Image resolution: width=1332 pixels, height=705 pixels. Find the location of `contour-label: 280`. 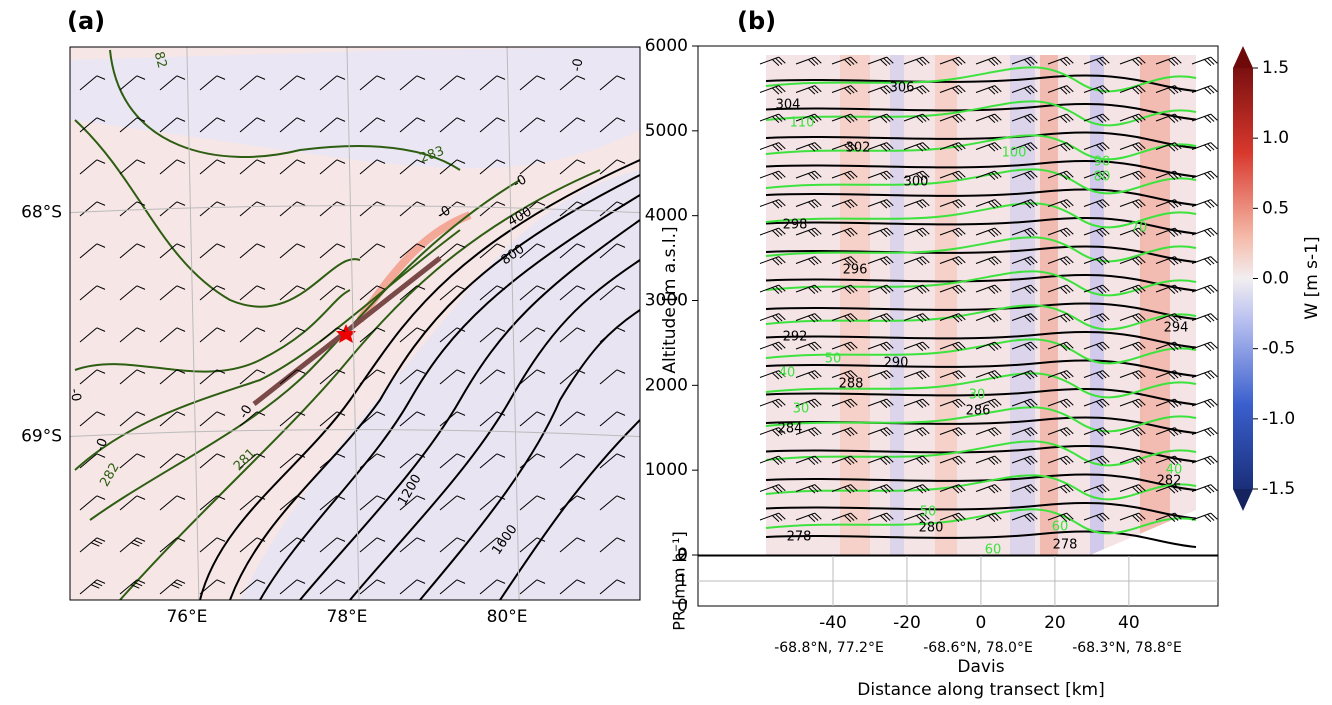

contour-label: 280 is located at coordinates (931, 528).